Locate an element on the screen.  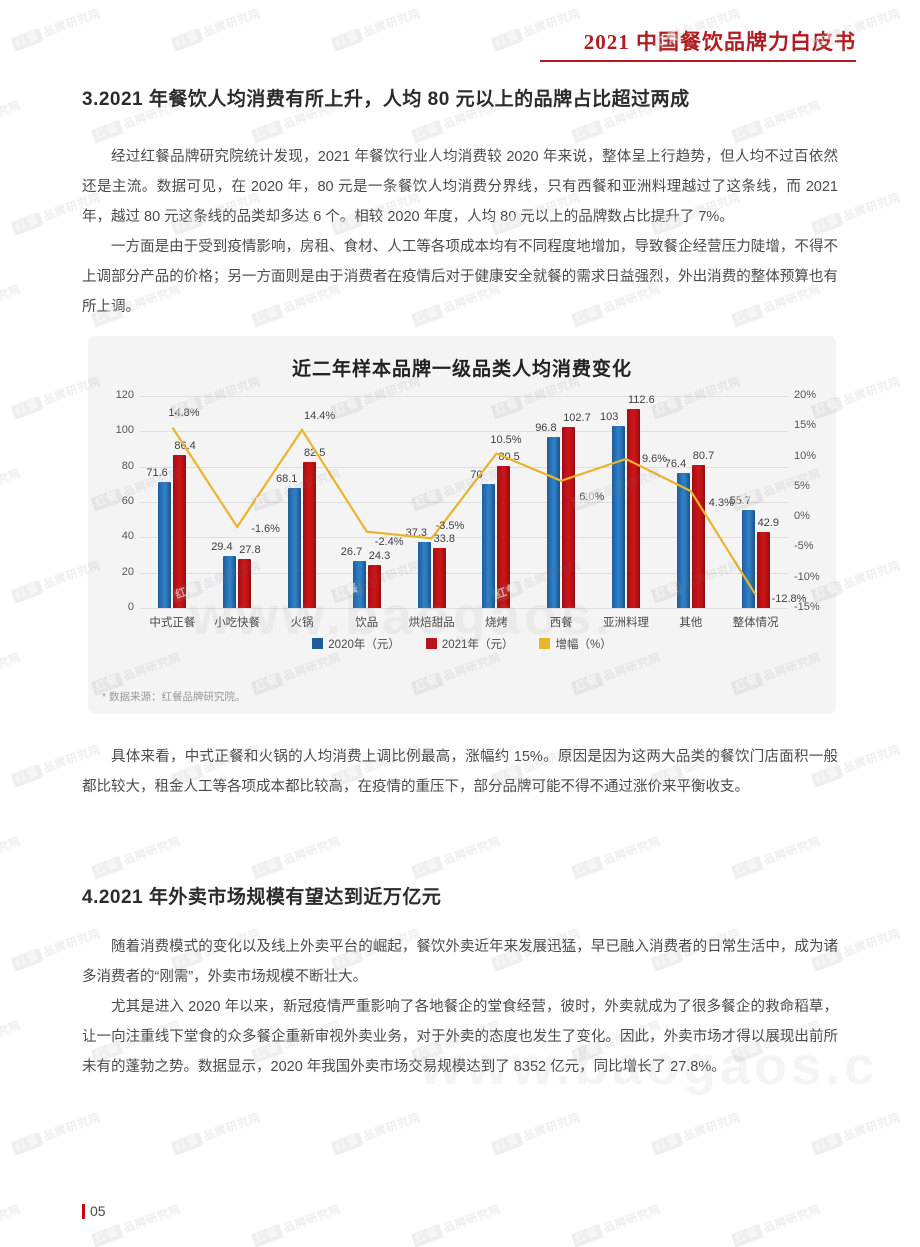
y-axis-right-tick: 0% is located at coordinates (802, 516).